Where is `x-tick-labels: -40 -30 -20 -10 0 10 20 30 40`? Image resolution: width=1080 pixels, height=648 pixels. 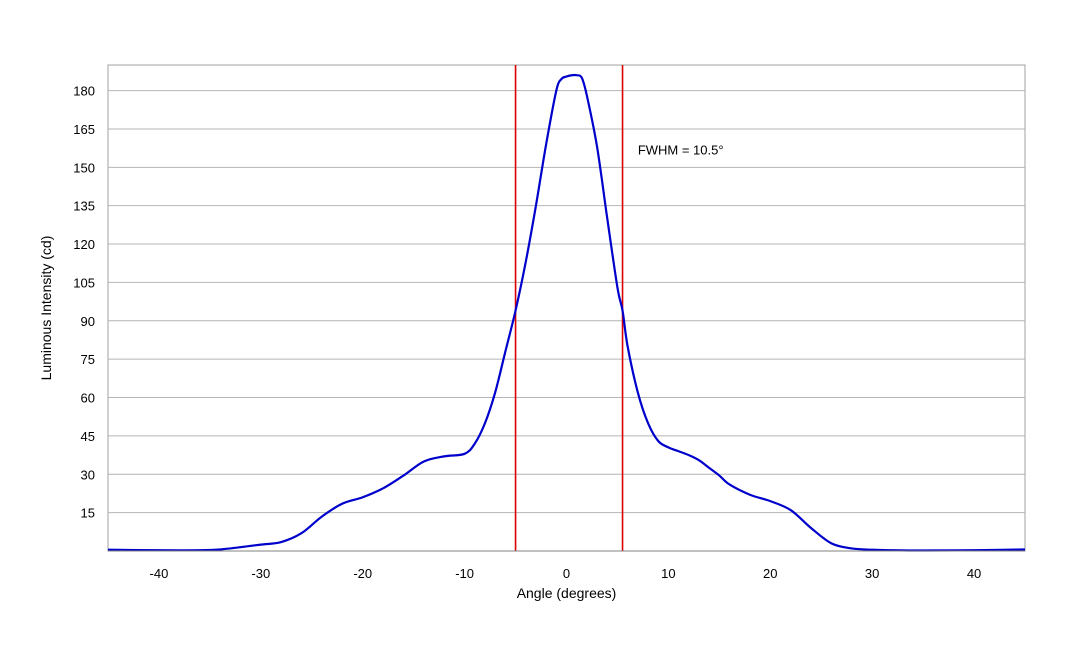
x-tick-labels: -40 -30 -20 -10 0 10 20 30 40 is located at coordinates (566, 573).